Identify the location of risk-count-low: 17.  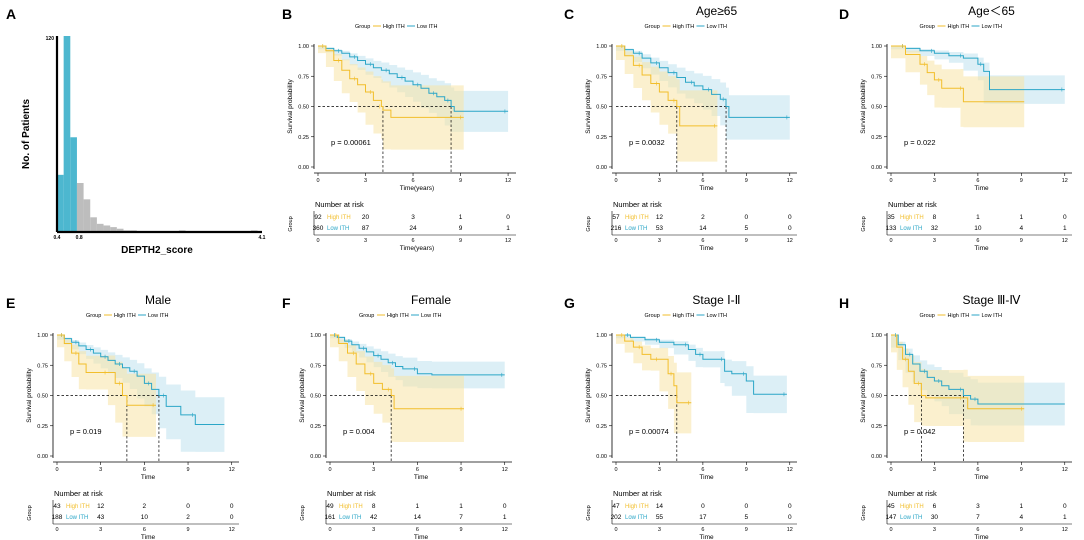
(703, 517).